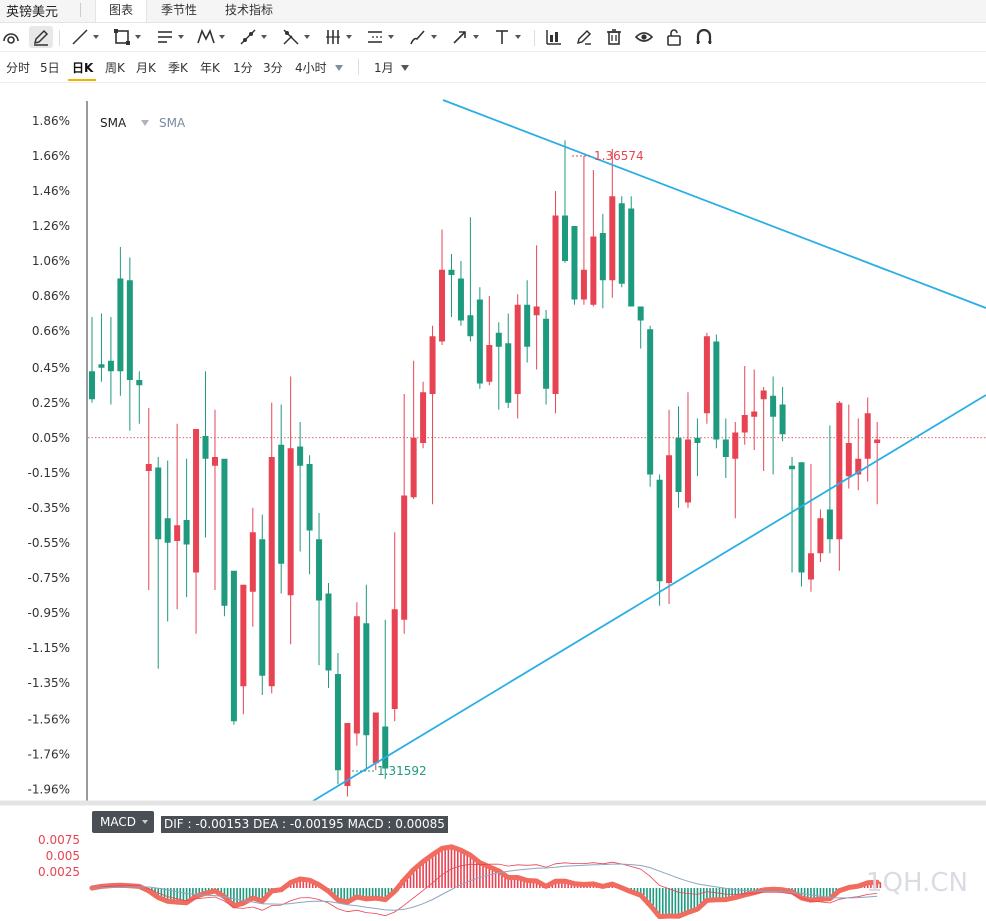  What do you see at coordinates (422, 37) in the screenshot?
I see `brush-icon` at bounding box center [422, 37].